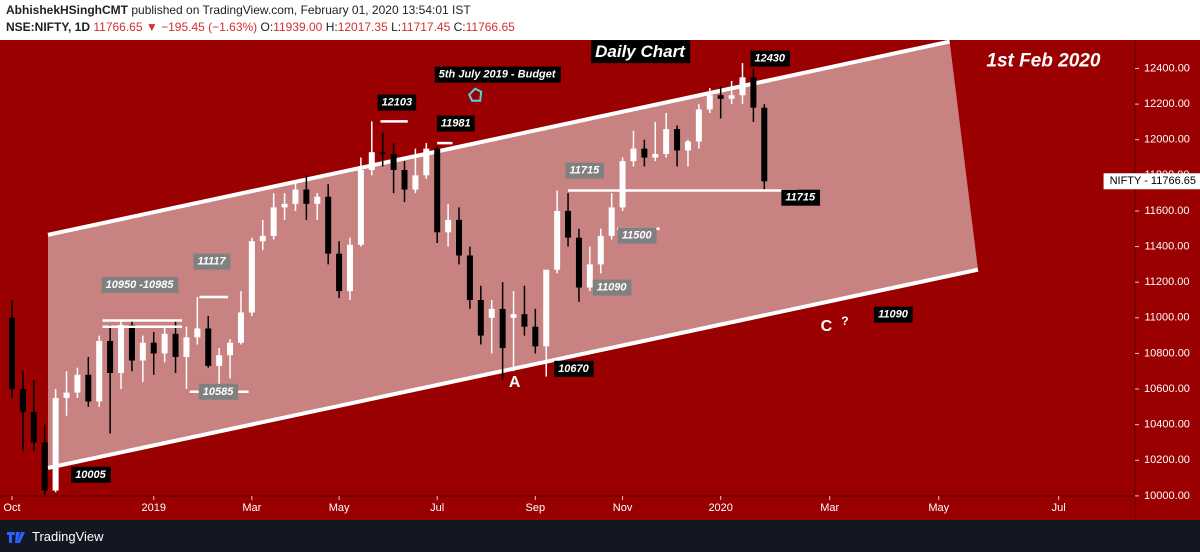  I want to click on y-tick-label: 10600.00, so click(1167, 389).